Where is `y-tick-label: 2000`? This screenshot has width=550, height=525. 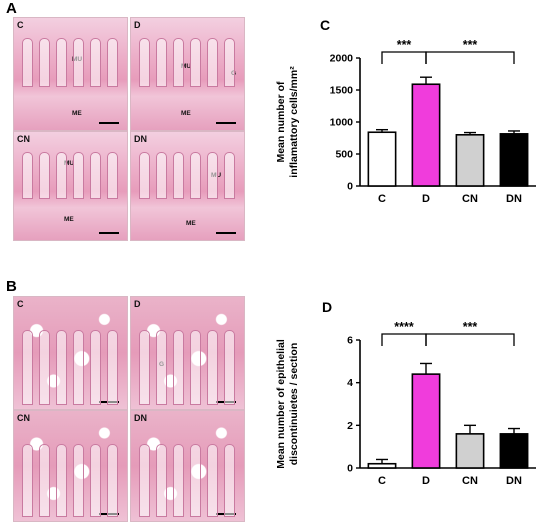
y-tick-label: 2000 is located at coordinates (342, 59).